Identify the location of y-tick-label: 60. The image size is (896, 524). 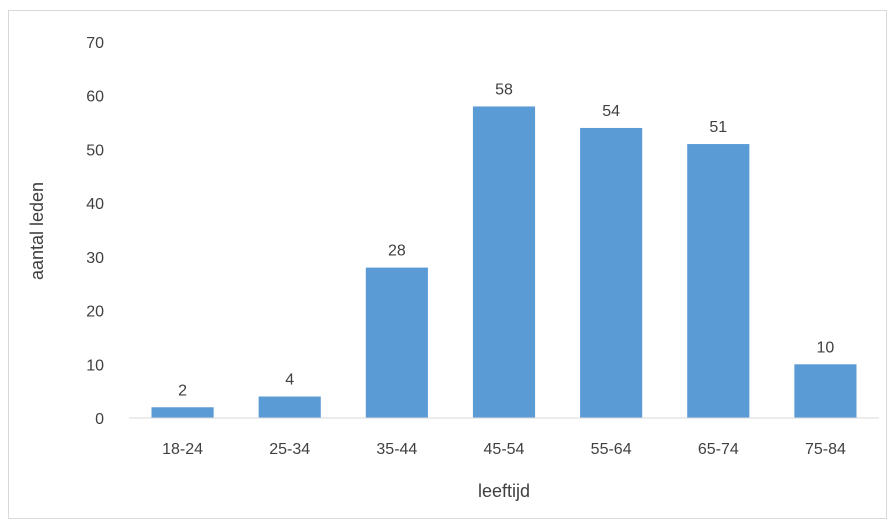
(95, 97).